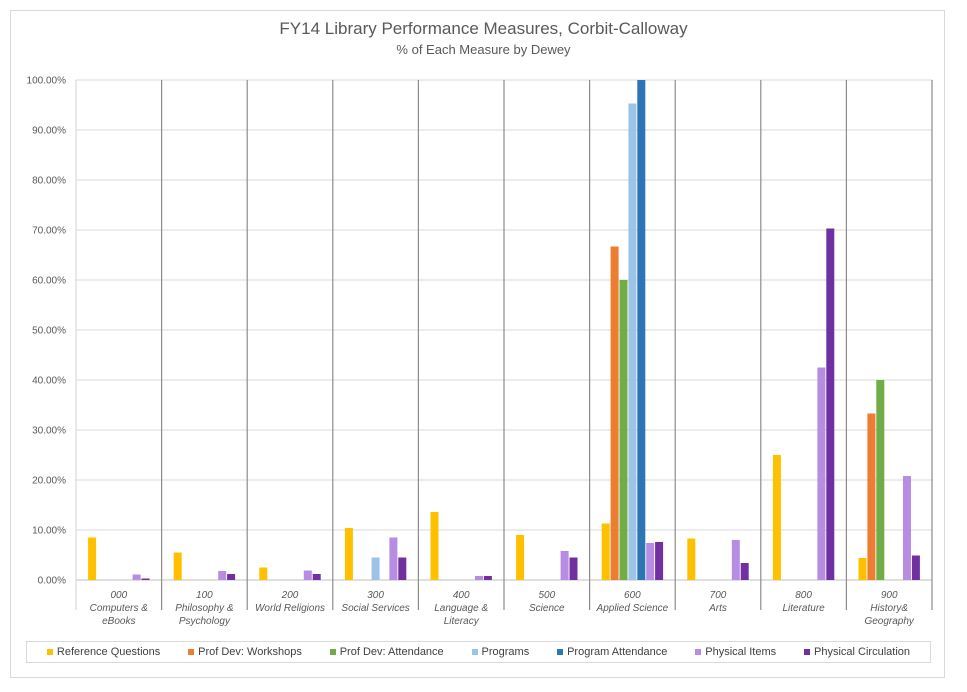 This screenshot has height=692, width=967. I want to click on bar-program-attendance, so click(641, 330).